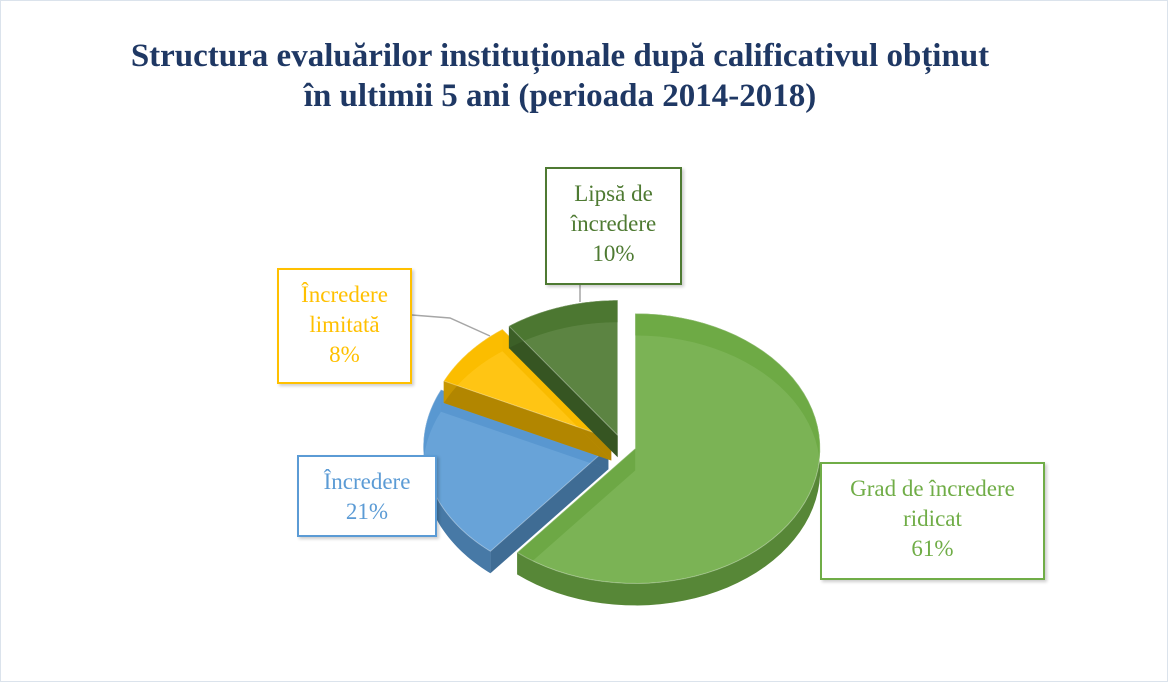 The height and width of the screenshot is (682, 1168). Describe the element at coordinates (367, 481) in the screenshot. I see `label-category: Încredere` at that location.